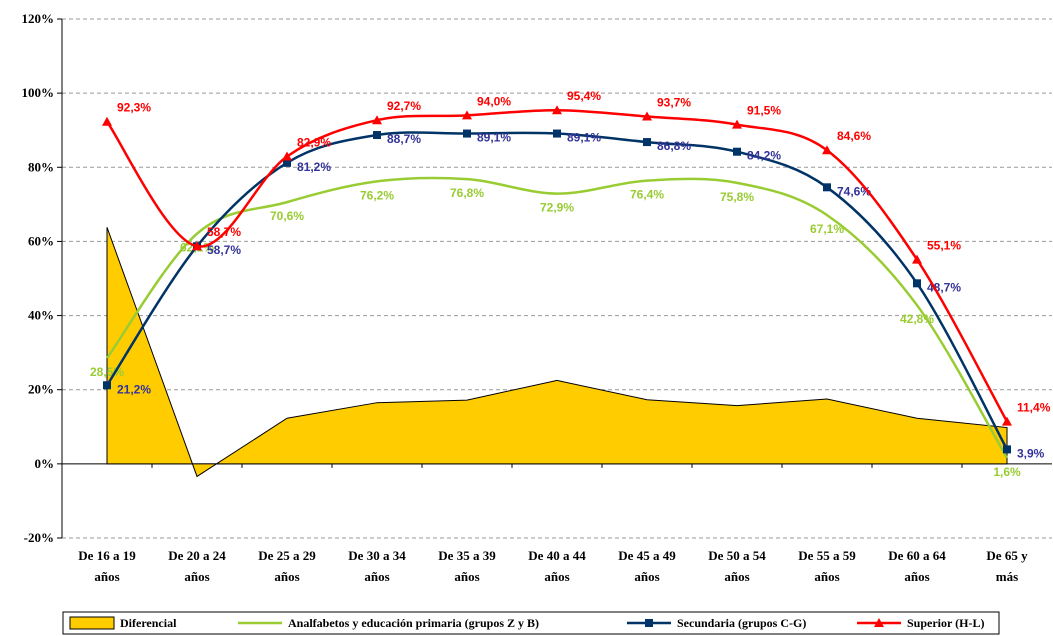 This screenshot has height=636, width=1053. Describe the element at coordinates (1007, 555) in the screenshot. I see `x-tick-label: De 65 y` at that location.